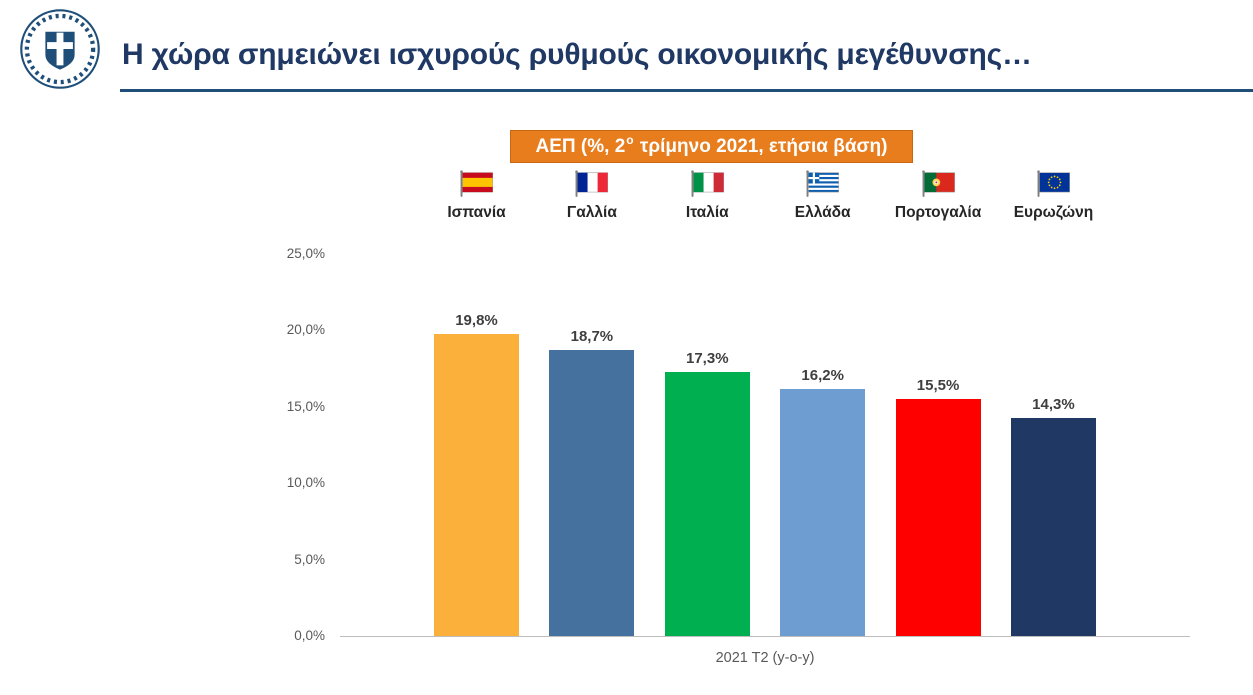 This screenshot has width=1253, height=695. Describe the element at coordinates (1053, 184) in the screenshot. I see `eurozone-flag-icon` at that location.